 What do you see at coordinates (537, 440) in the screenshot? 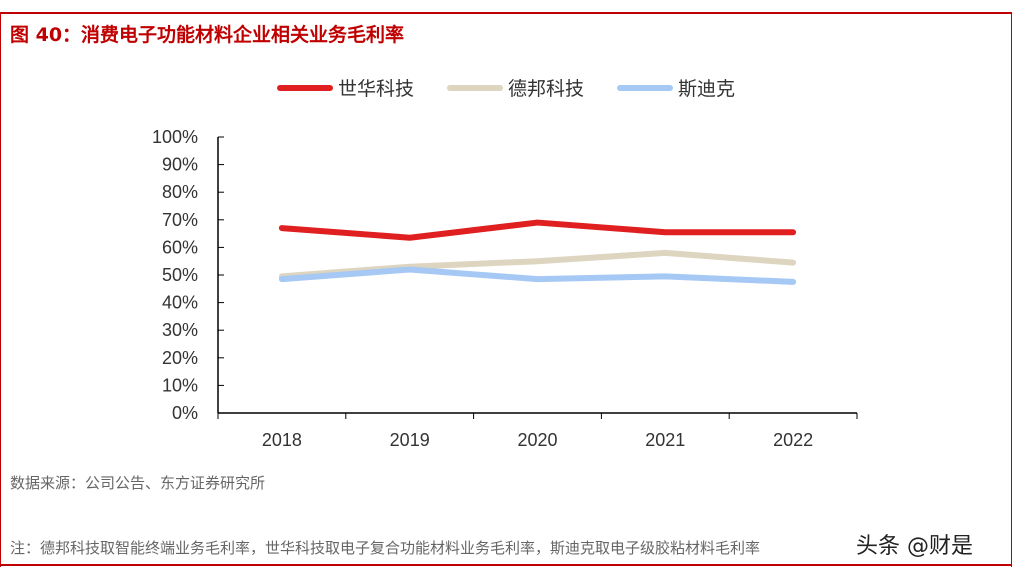
I see `x-tick-label: 2020` at bounding box center [537, 440].